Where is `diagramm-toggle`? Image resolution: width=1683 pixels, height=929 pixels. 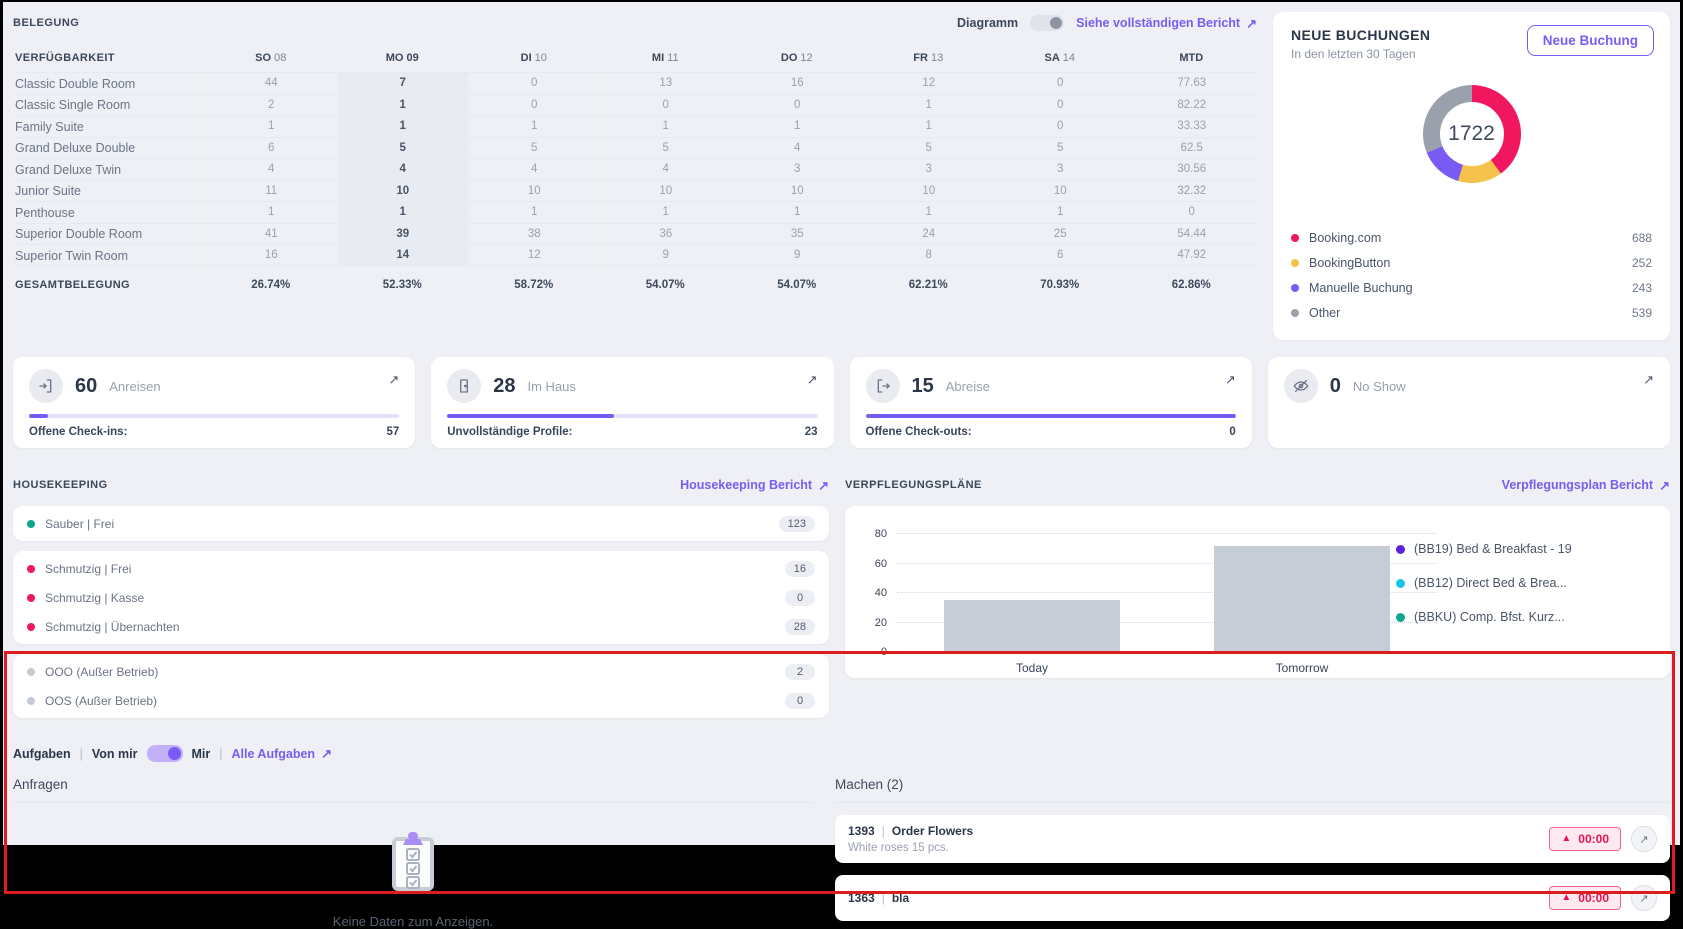
diagramm-toggle is located at coordinates (1047, 23).